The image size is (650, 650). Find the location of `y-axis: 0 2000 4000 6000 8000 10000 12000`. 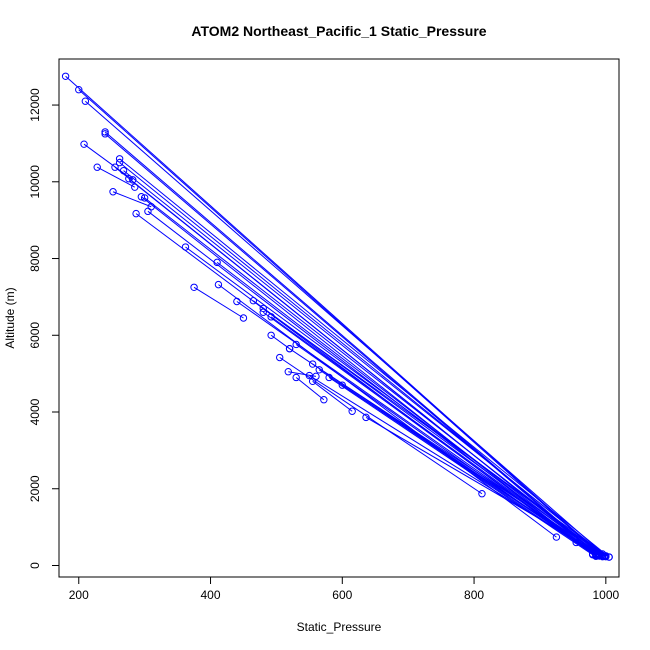

y-axis: 0 2000 4000 6000 8000 10000 12000 is located at coordinates (44, 328).